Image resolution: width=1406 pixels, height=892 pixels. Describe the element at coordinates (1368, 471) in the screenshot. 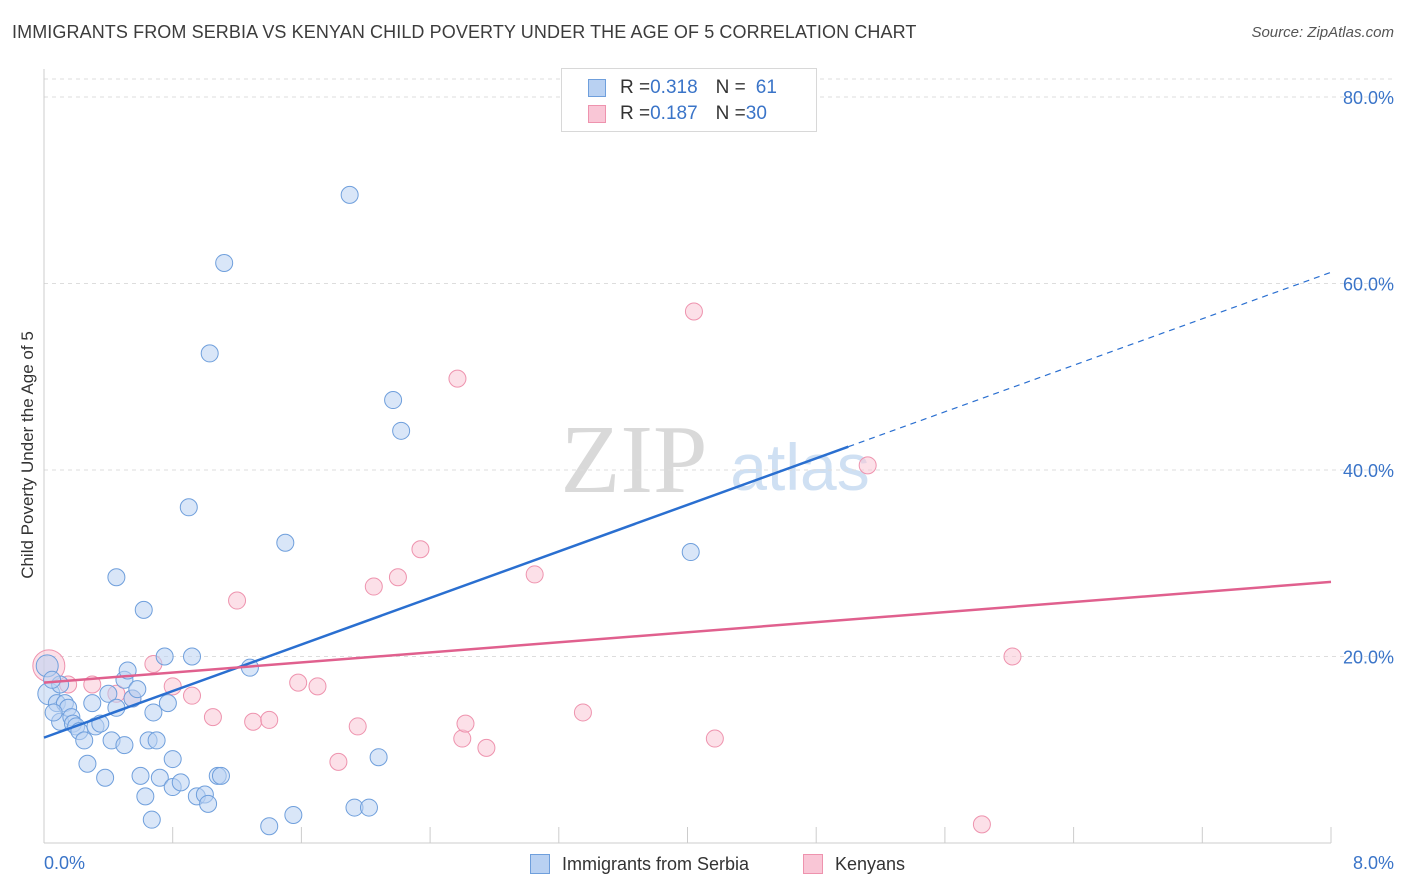

I see `y-tick-label: 40.0%` at that location.